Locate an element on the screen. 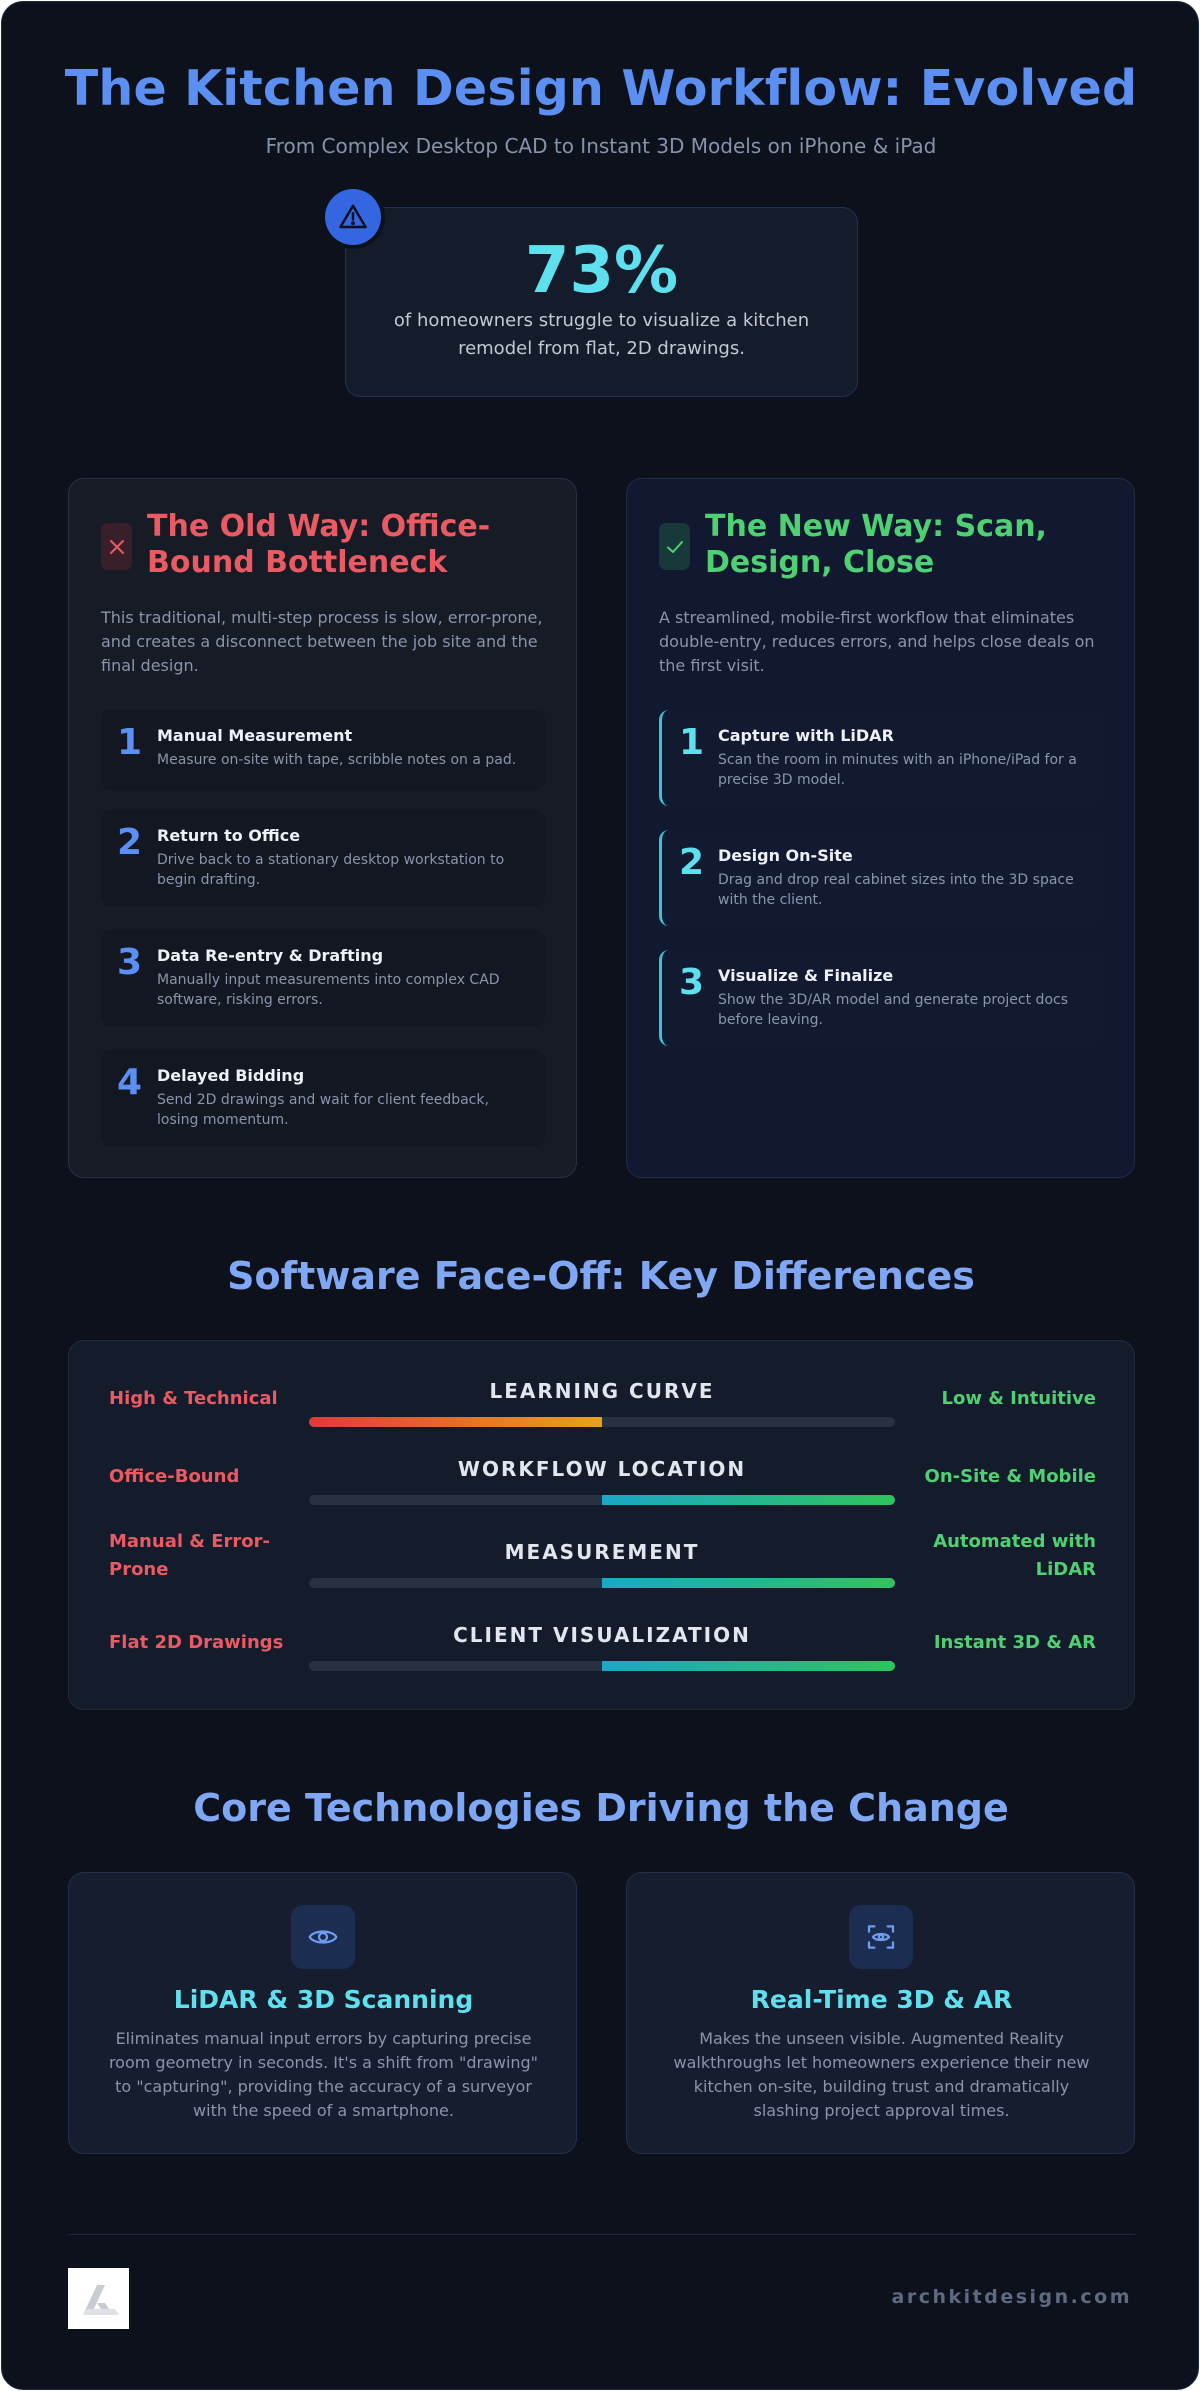  site-link: archkitdesign.com is located at coordinates (1011, 2297).